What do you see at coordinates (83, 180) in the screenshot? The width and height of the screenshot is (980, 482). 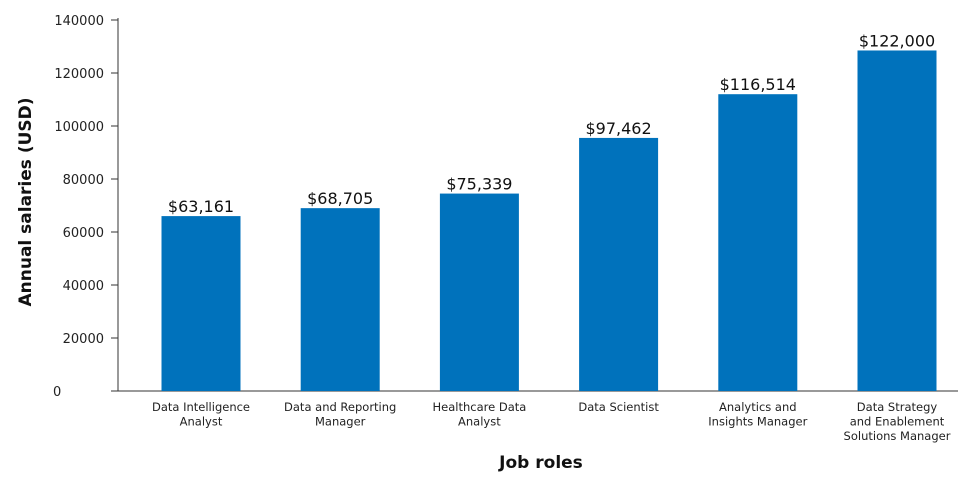 I see `y-tick-label: 80000` at bounding box center [83, 180].